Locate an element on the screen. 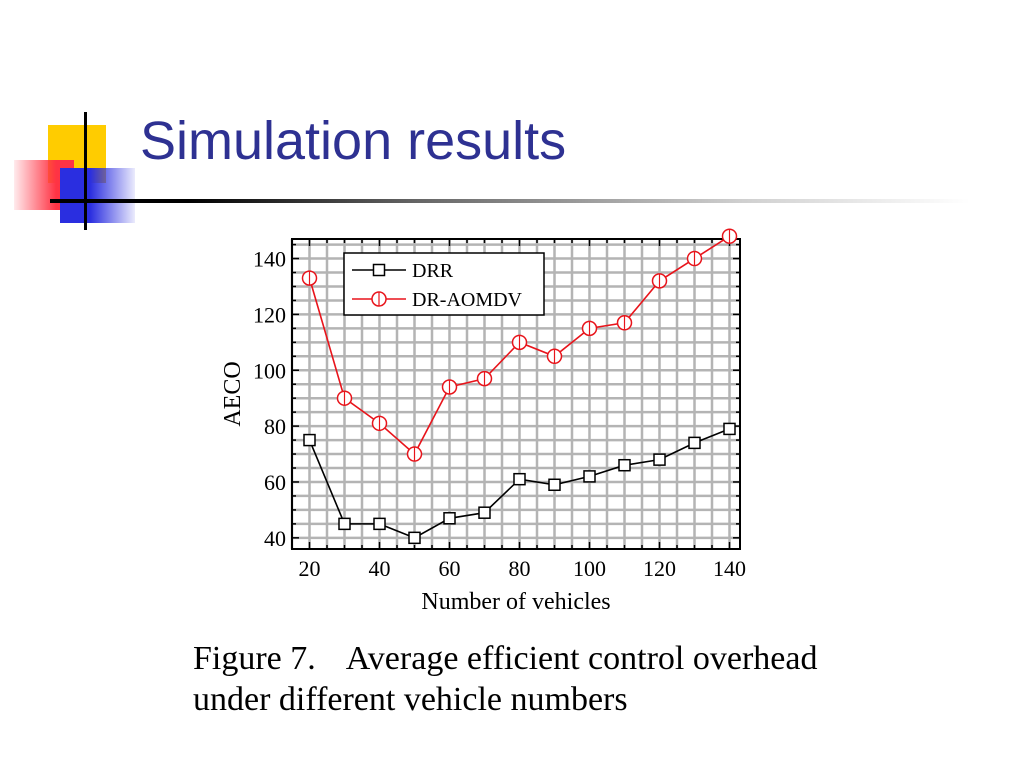  x-tick-label: 140 is located at coordinates (729, 568).